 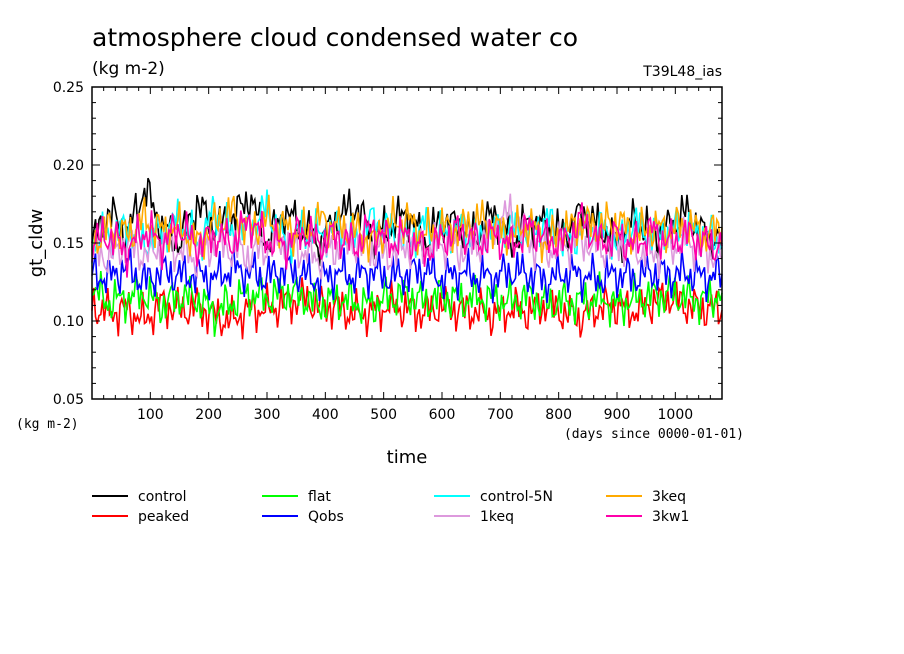 I want to click on chart-title: atmosphere cloud condensed water co, so click(x=335, y=37).